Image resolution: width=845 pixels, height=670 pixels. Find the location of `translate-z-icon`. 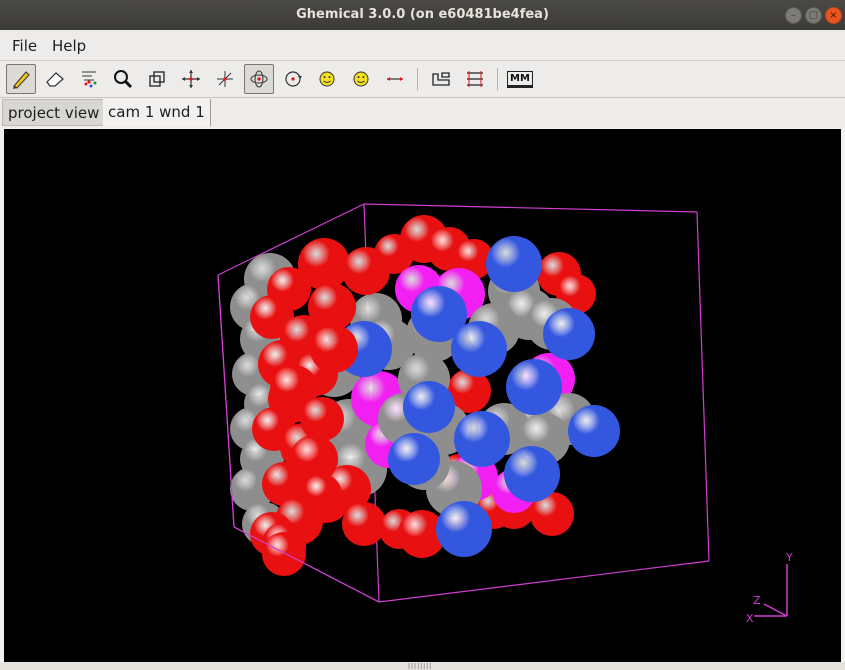

translate-z-icon is located at coordinates (225, 79).